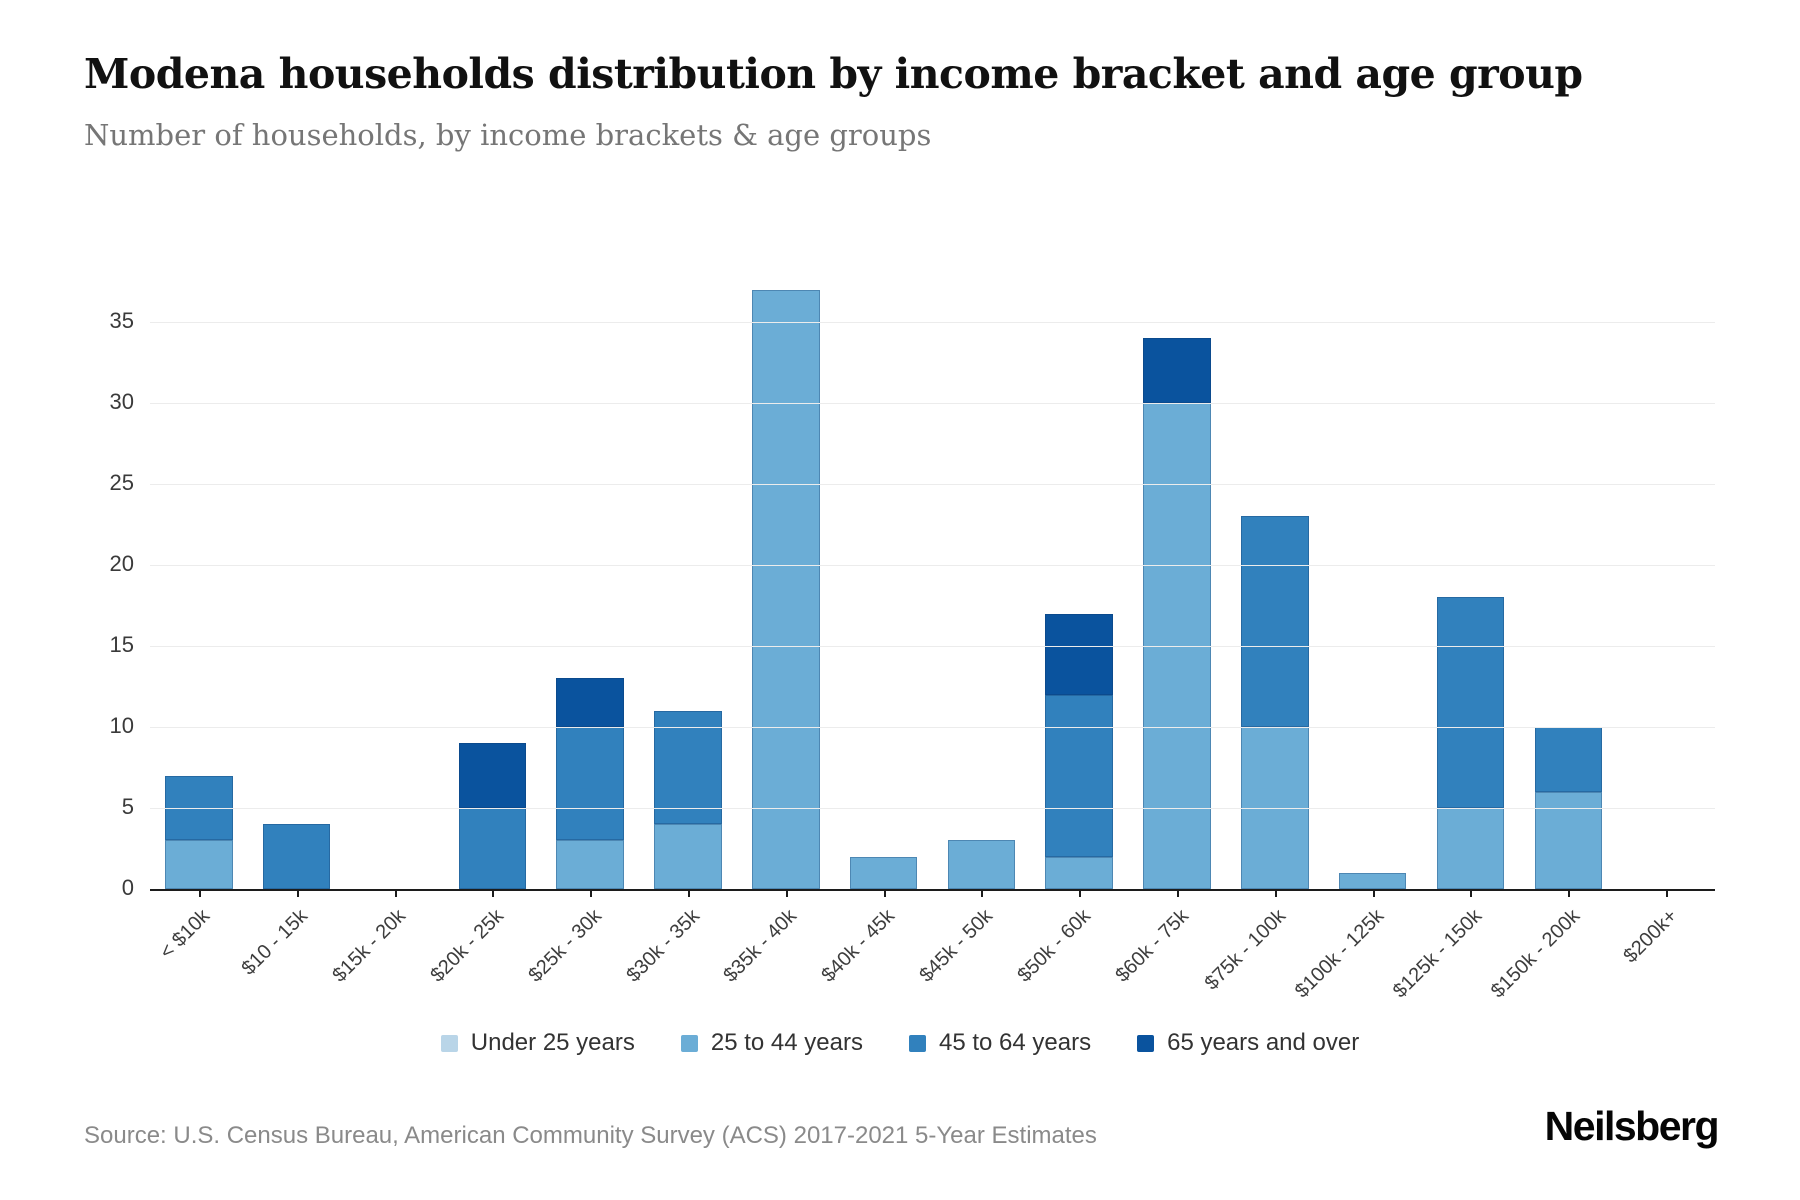 This screenshot has height=1200, width=1800. Describe the element at coordinates (121, 320) in the screenshot. I see `y-axis-tick-label-35: 35` at that location.